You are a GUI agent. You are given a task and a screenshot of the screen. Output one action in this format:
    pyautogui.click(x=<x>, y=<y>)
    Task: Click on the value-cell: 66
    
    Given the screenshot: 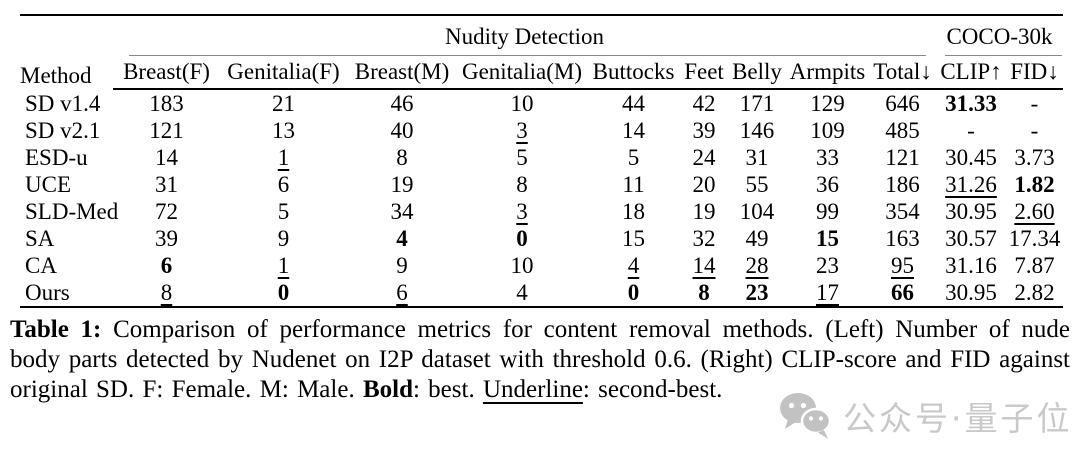 What is the action you would take?
    pyautogui.click(x=902, y=293)
    